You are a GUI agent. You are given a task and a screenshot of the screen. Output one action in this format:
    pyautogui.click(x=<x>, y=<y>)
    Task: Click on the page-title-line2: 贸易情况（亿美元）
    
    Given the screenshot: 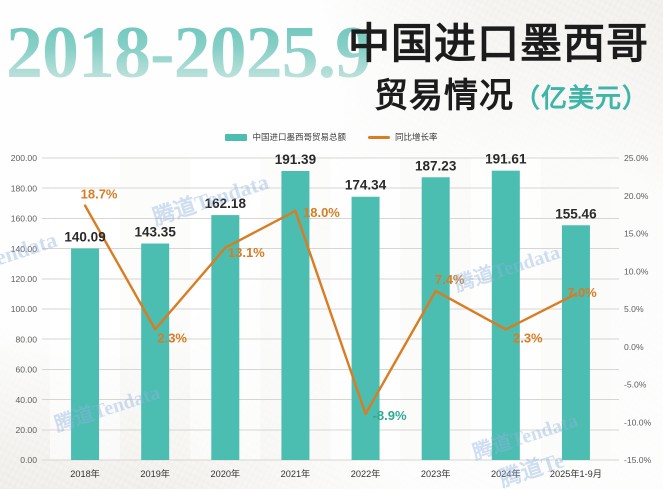 What is the action you would take?
    pyautogui.click(x=511, y=92)
    